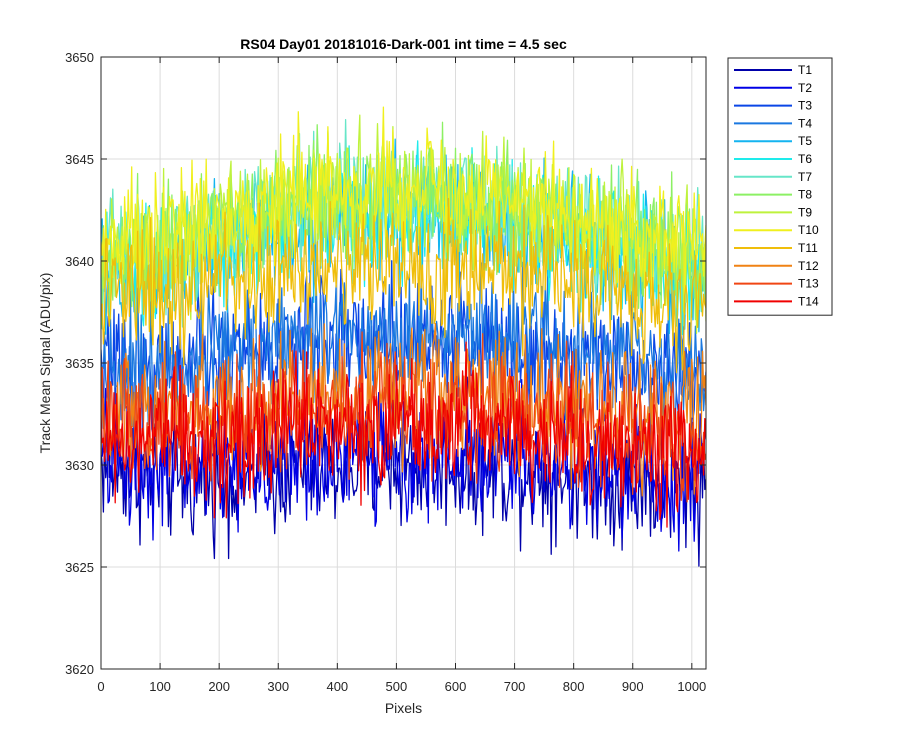 The height and width of the screenshot is (750, 900). Describe the element at coordinates (805, 123) in the screenshot. I see `legend-label-T4: T4` at that location.